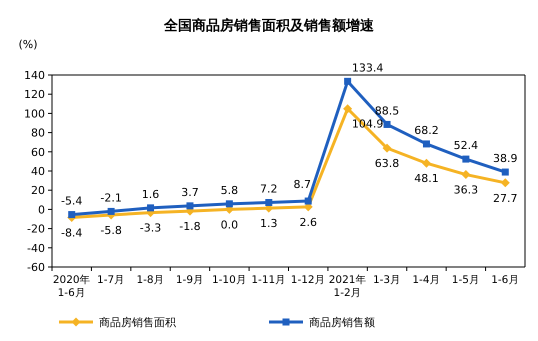 This screenshot has width=538, height=341. What do you see at coordinates (38, 133) in the screenshot?
I see `y-tick-label: 80` at bounding box center [38, 133].